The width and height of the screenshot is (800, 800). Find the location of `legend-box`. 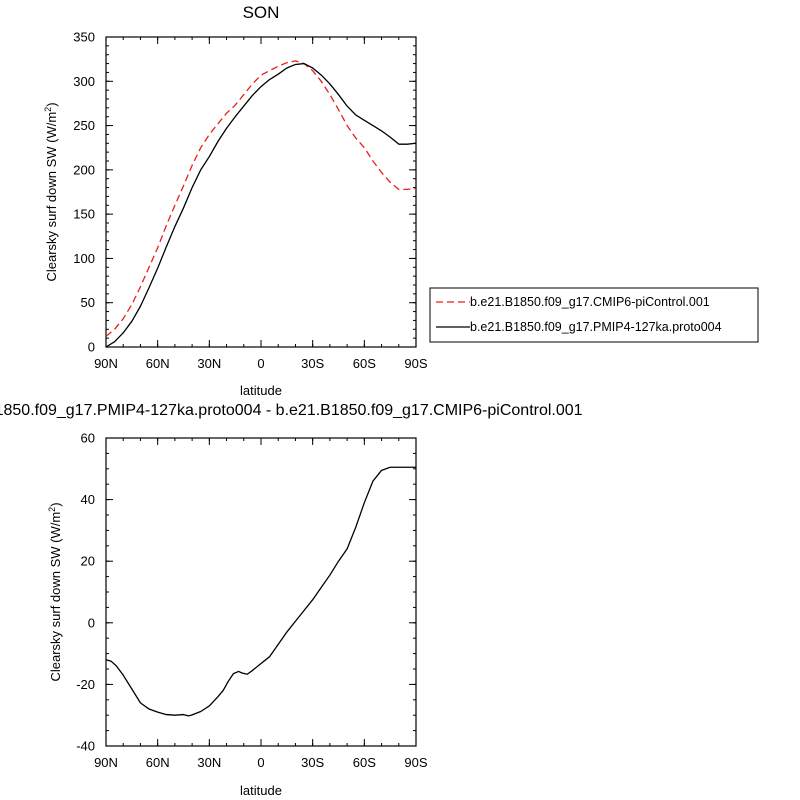

legend-box is located at coordinates (594, 315).